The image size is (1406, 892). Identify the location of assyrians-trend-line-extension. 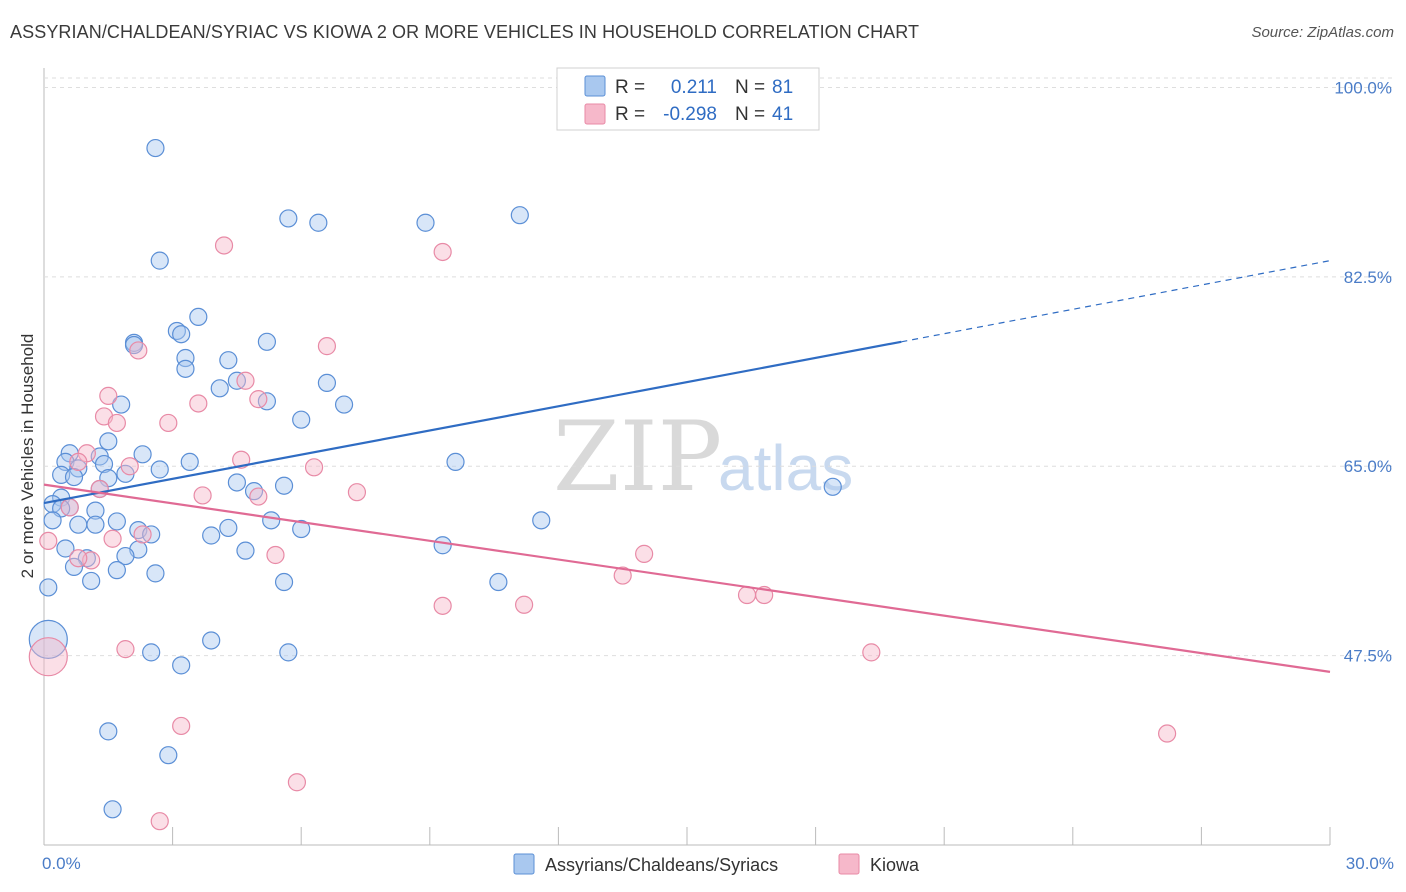
(1116, 301).